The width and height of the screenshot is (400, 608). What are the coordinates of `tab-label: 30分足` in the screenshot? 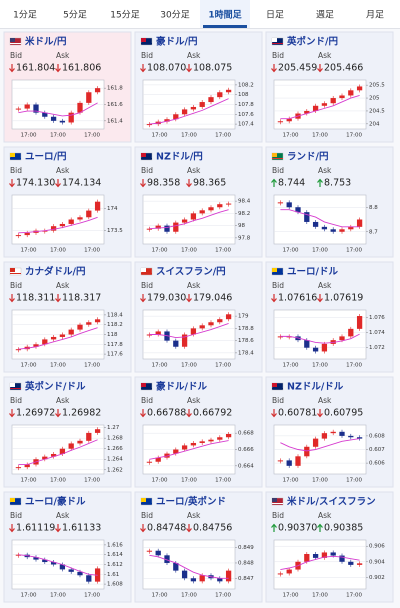 It's located at (174, 15).